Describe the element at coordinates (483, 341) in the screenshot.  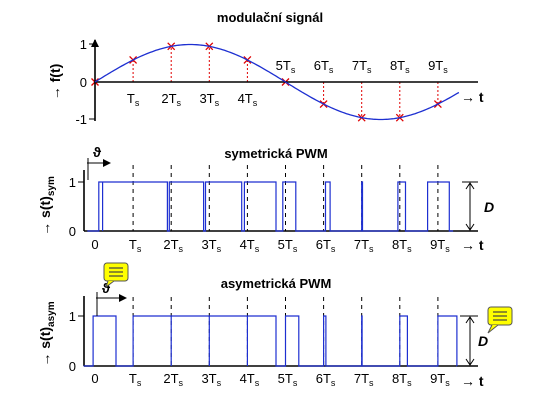
I see `asymmetric-depth-label: D` at that location.